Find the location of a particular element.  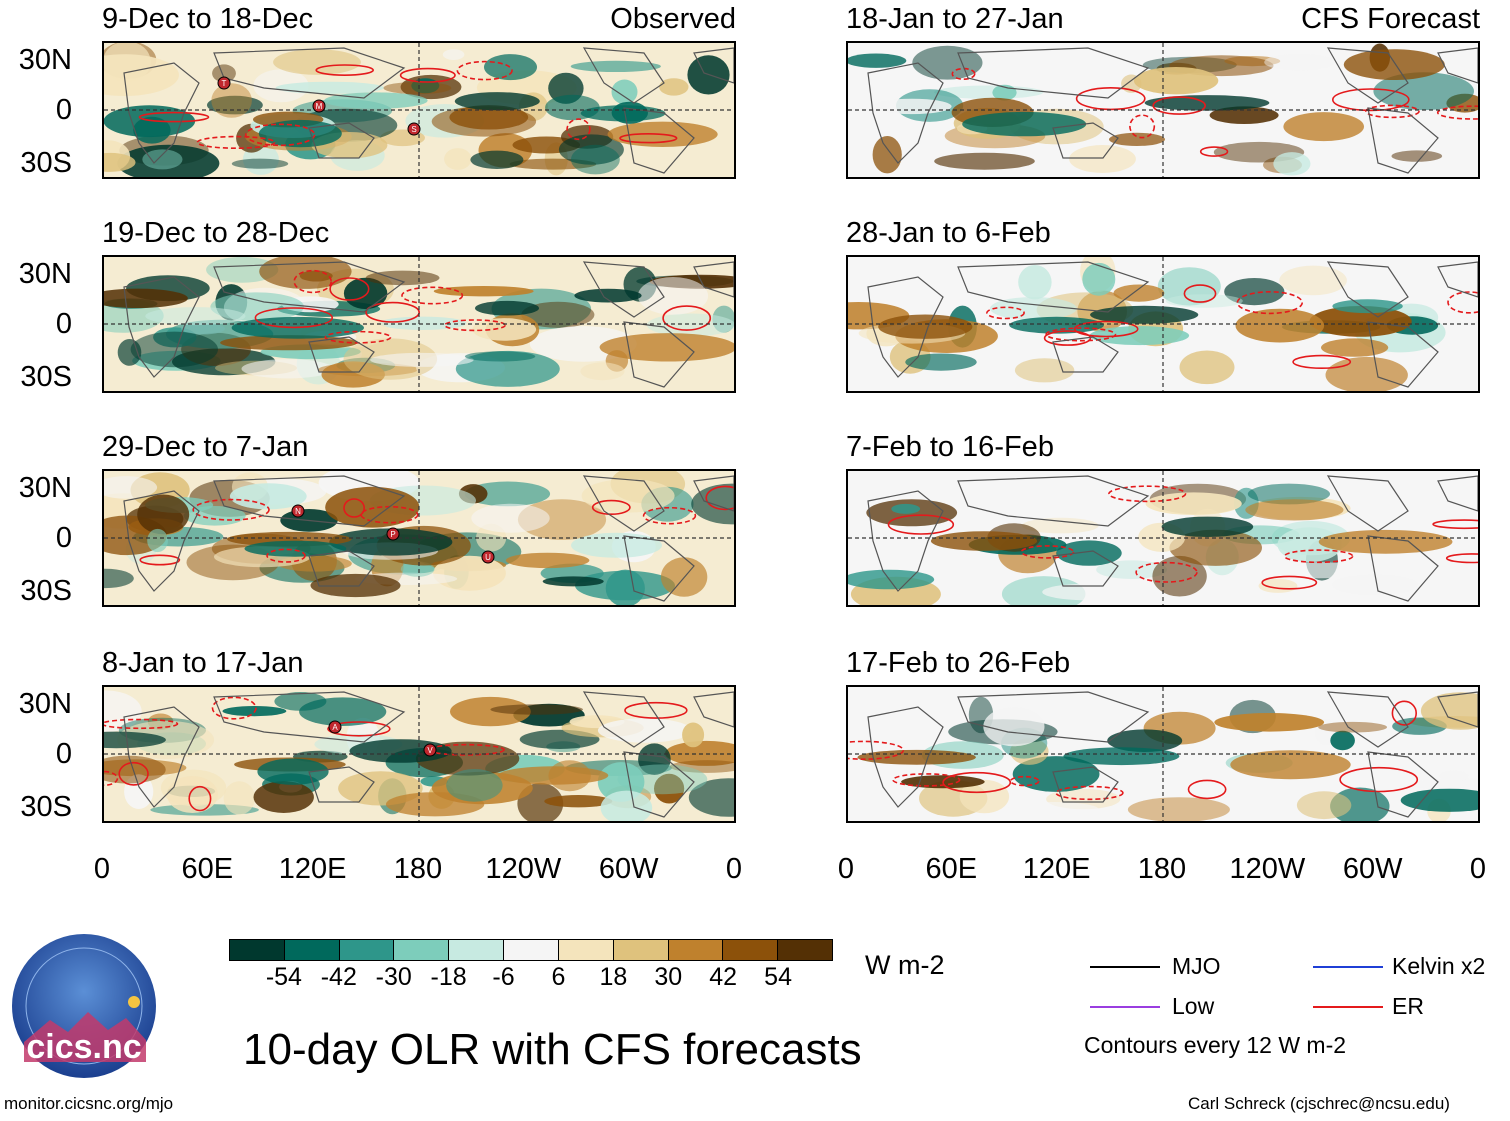

colorbar-tick: 54 is located at coordinates (778, 977).